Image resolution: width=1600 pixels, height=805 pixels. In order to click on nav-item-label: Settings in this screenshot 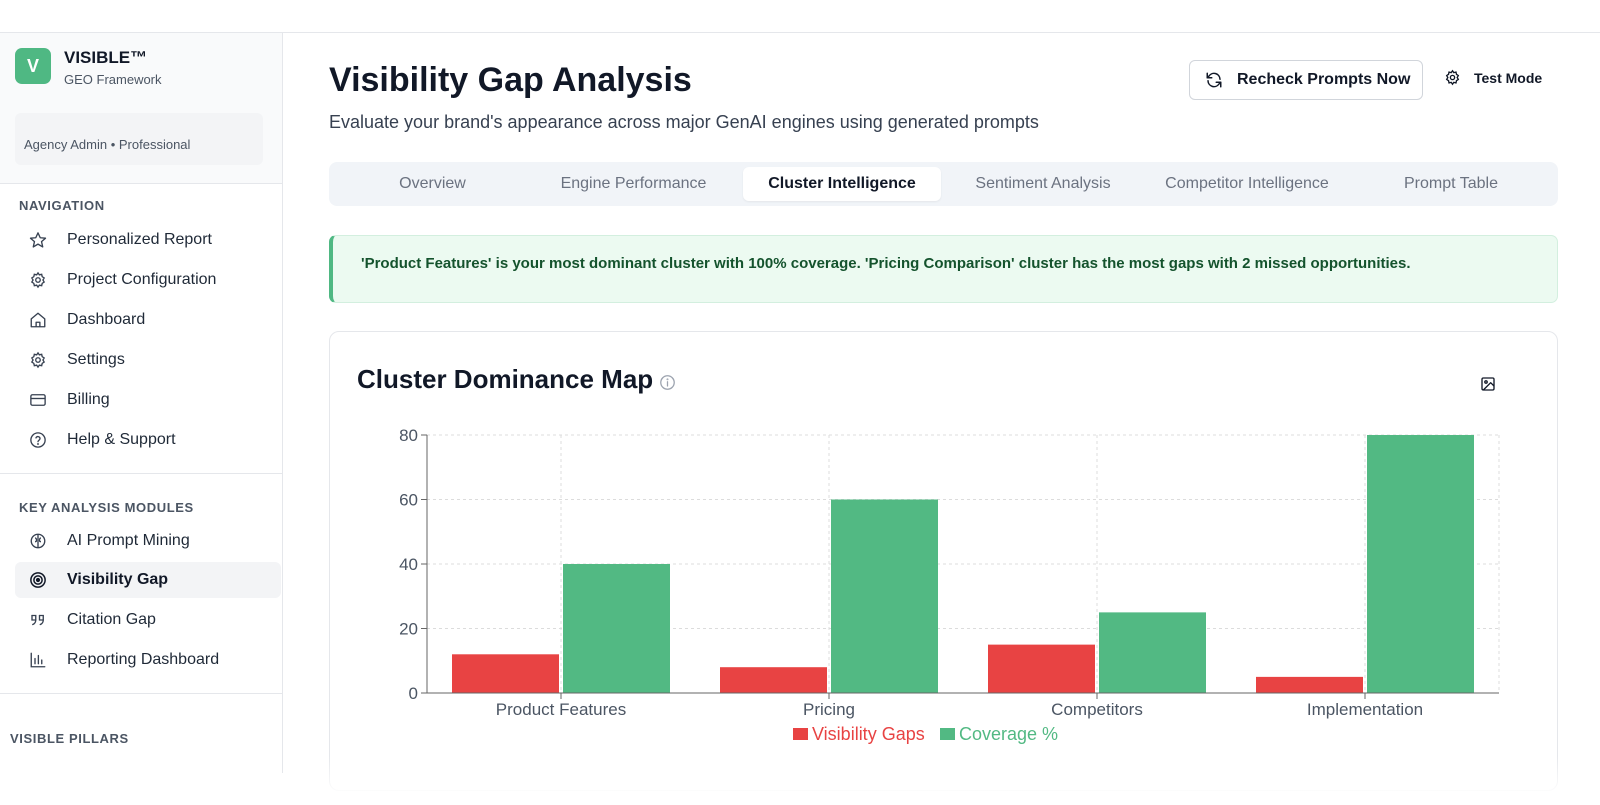, I will do `click(96, 359)`.